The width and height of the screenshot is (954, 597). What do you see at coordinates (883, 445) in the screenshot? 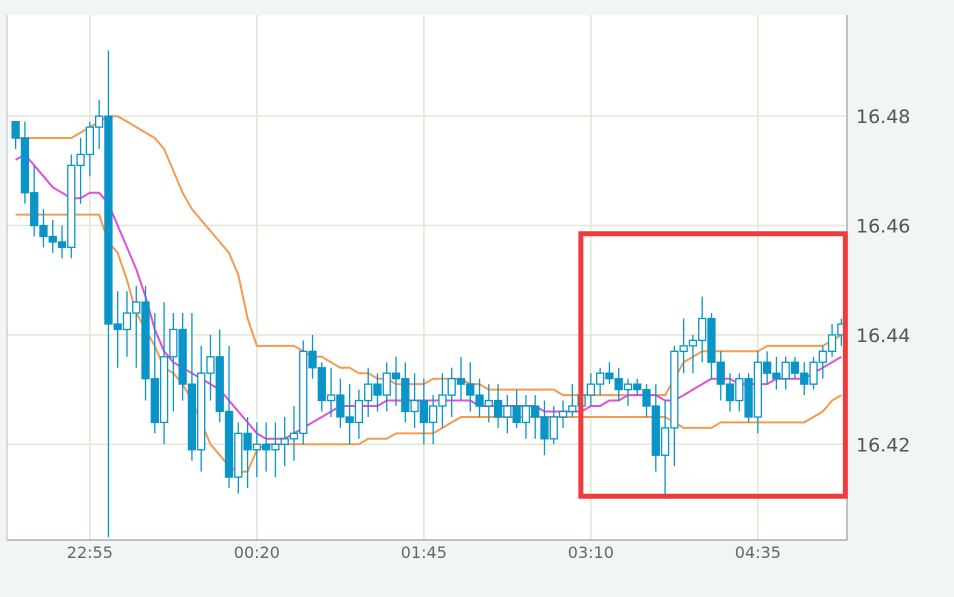
I see `y-tick-label: 16.42` at bounding box center [883, 445].